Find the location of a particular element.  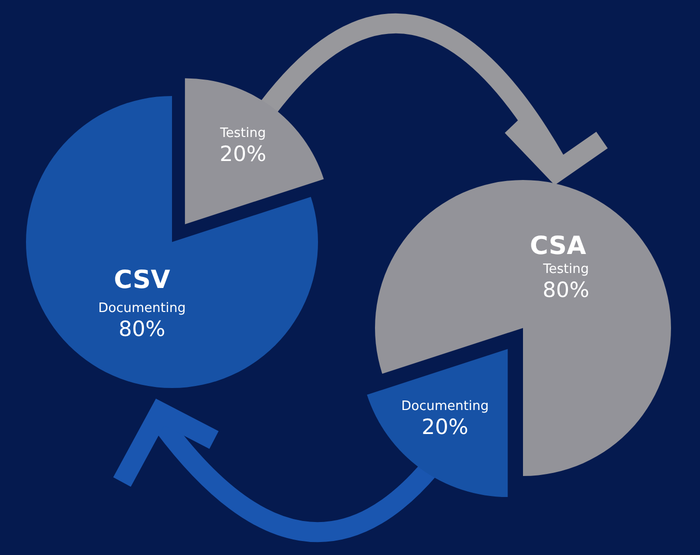

text: CSA is located at coordinates (558, 245).